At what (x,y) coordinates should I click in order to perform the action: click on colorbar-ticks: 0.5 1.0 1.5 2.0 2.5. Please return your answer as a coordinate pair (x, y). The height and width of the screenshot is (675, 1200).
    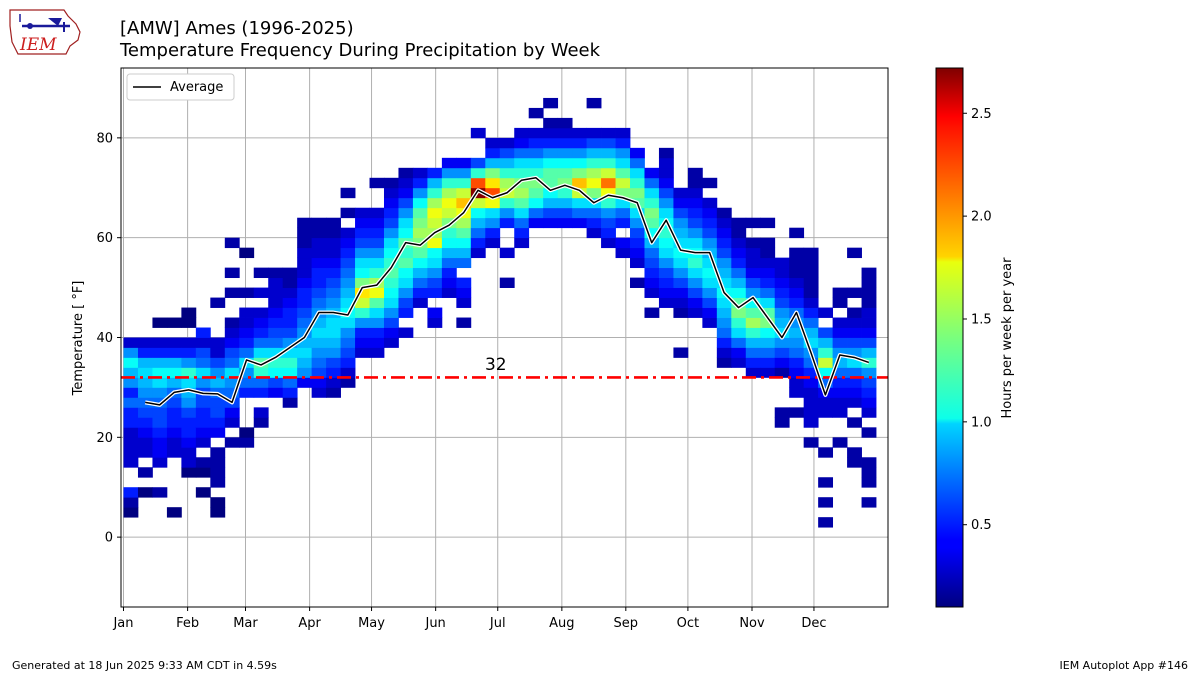
    Looking at the image, I should click on (977, 320).